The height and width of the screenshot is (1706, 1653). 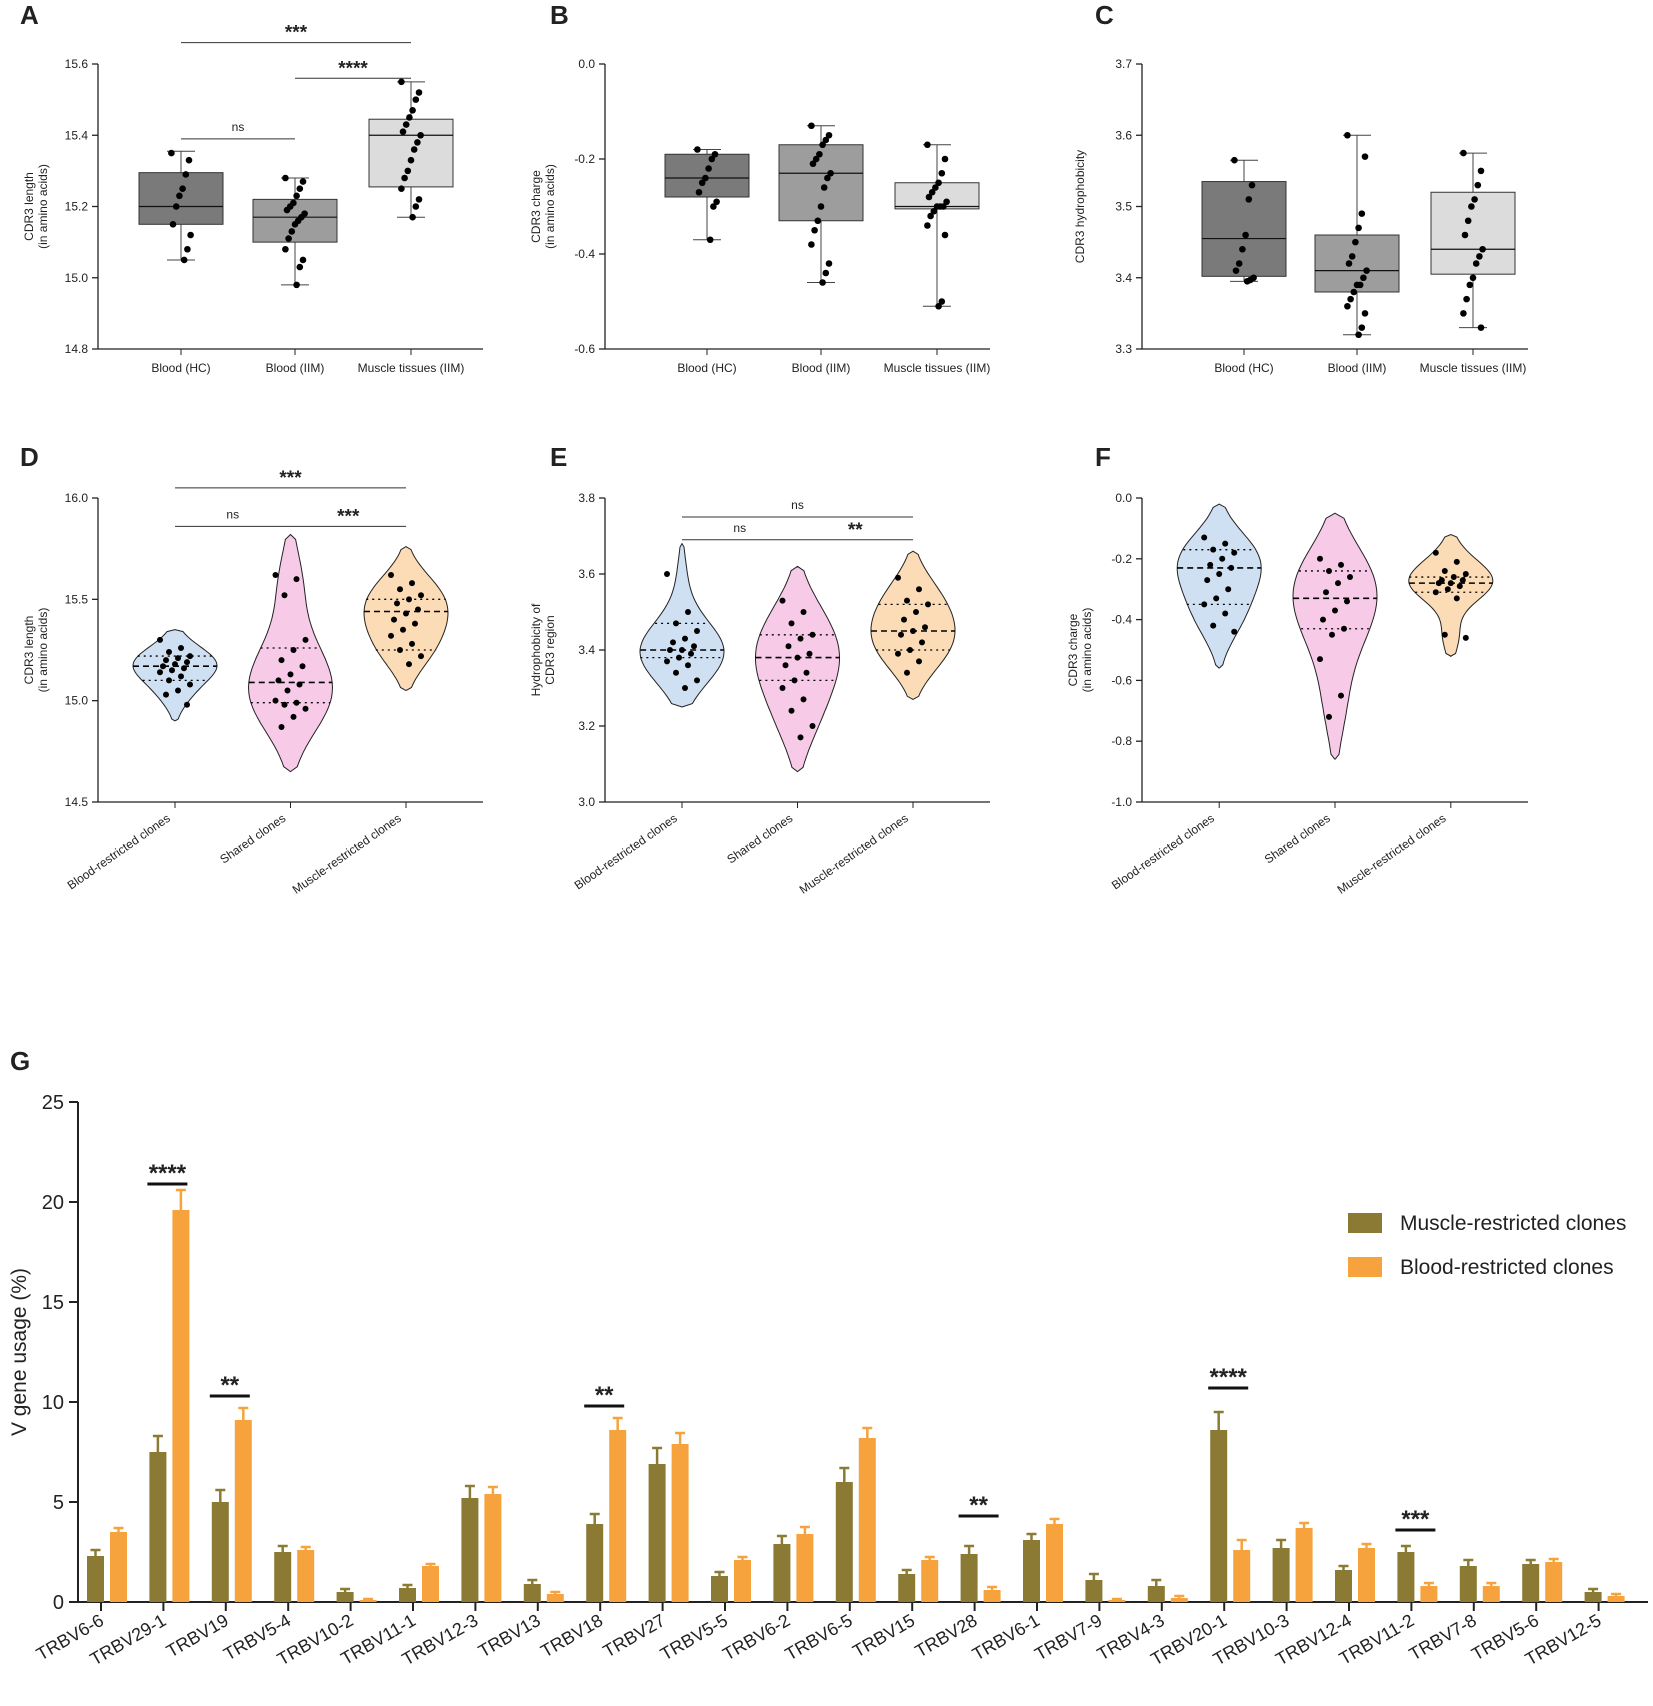 I want to click on x-tick-label: TRBV15, so click(x=883, y=1635).